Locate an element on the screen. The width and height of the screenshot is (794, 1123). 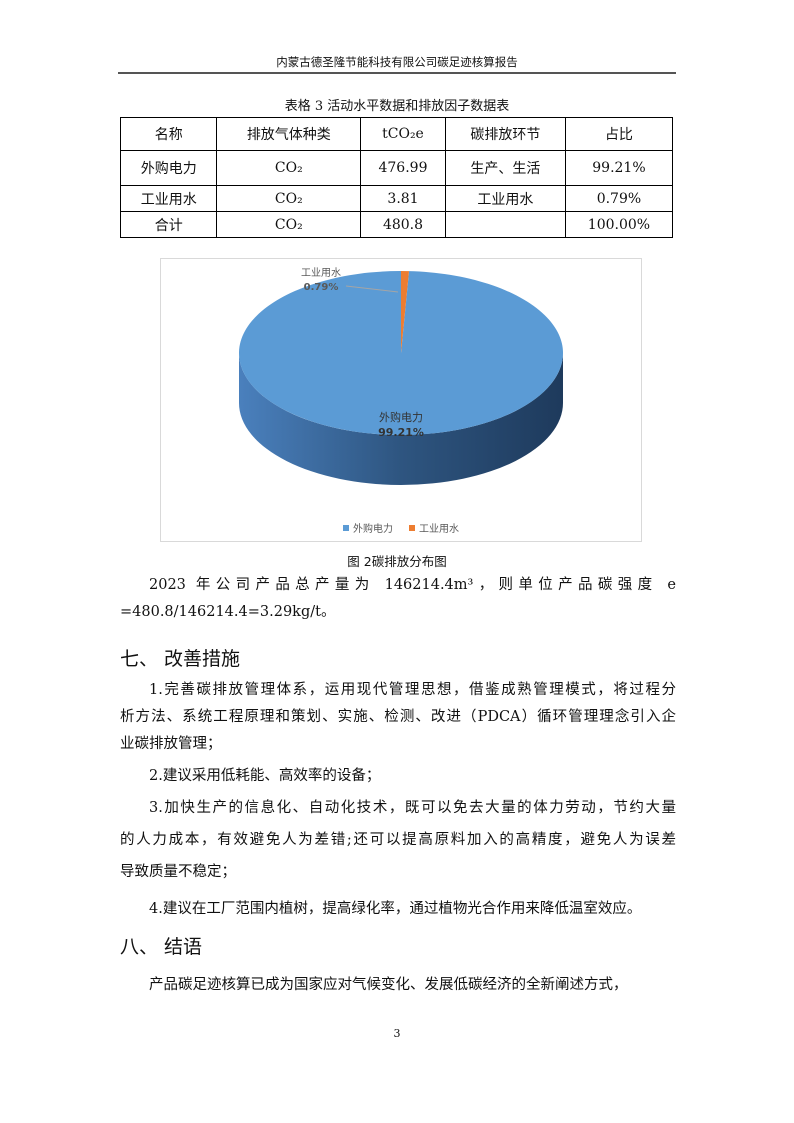
slice-label-0-value: 99.21% is located at coordinates (401, 432).